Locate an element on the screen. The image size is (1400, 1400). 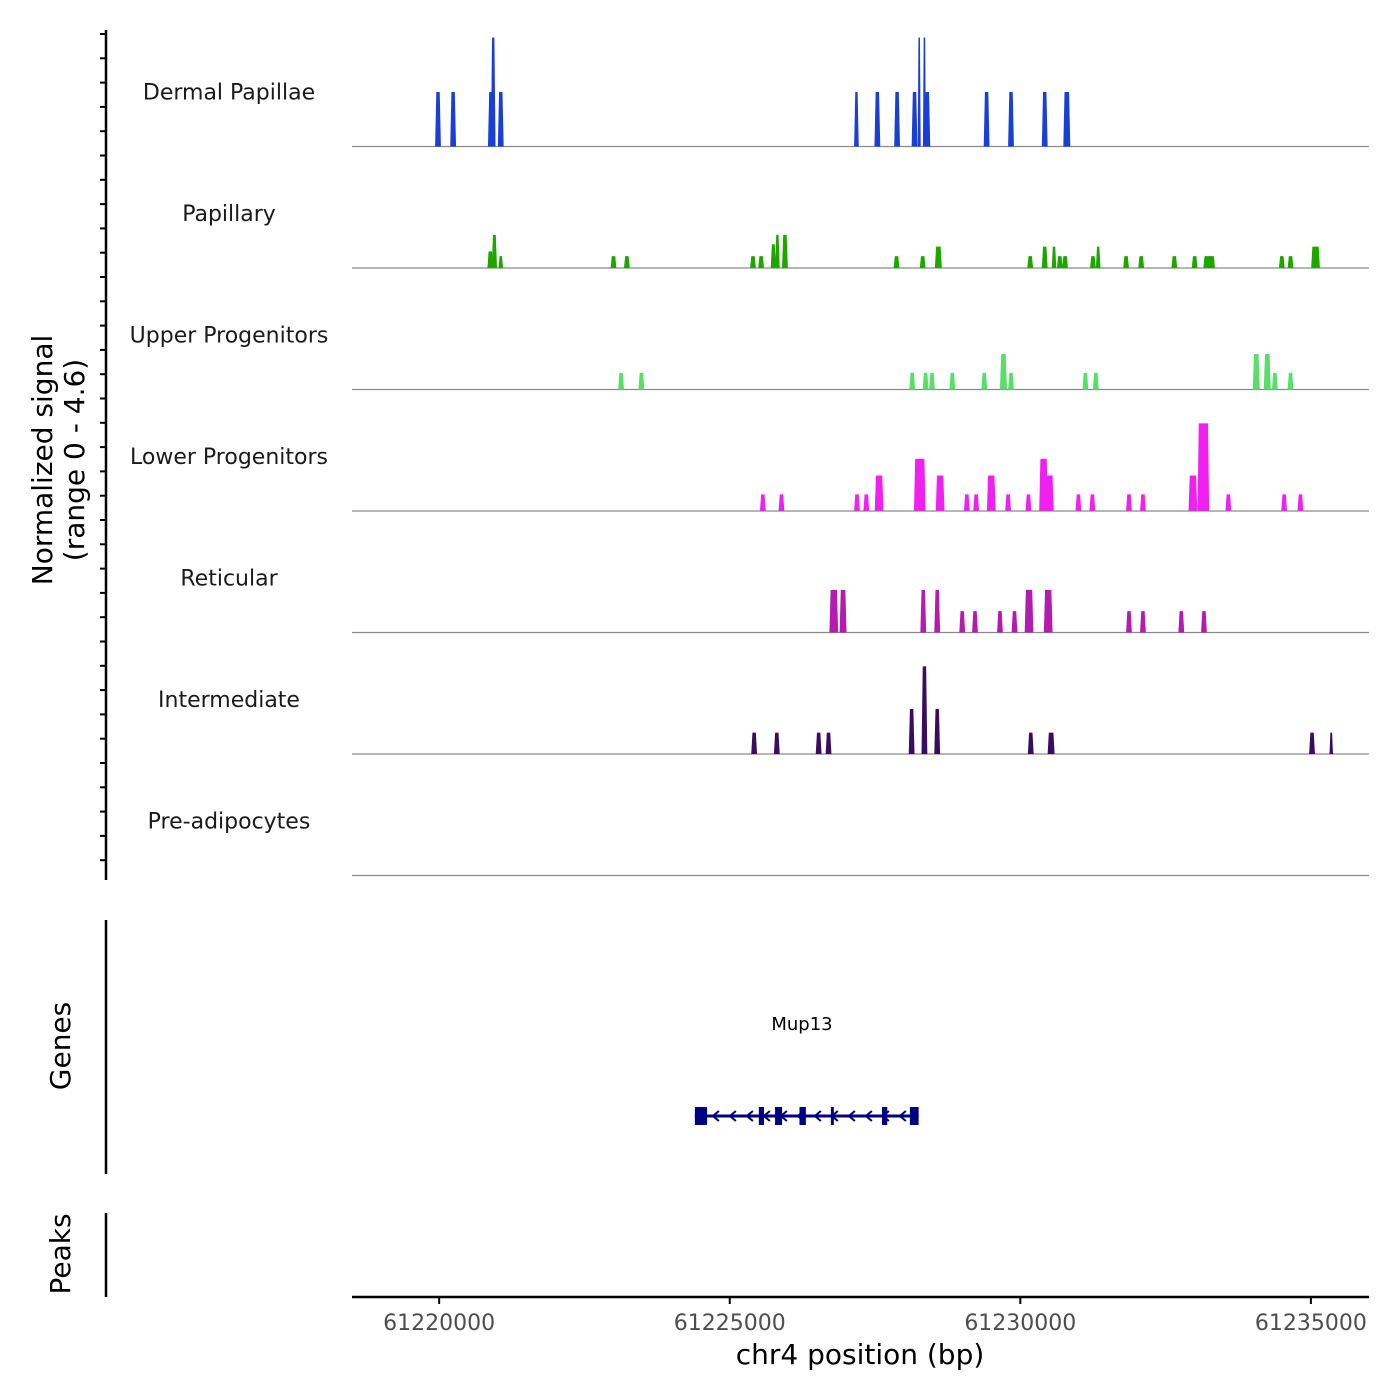
track-label: Papillary is located at coordinates (229, 214).